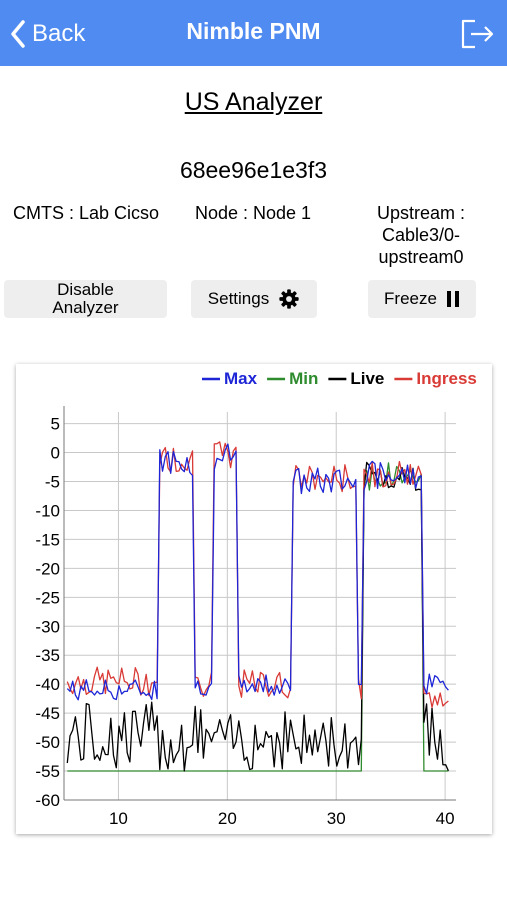 This screenshot has width=507, height=900. I want to click on legend-label: Max, so click(241, 378).